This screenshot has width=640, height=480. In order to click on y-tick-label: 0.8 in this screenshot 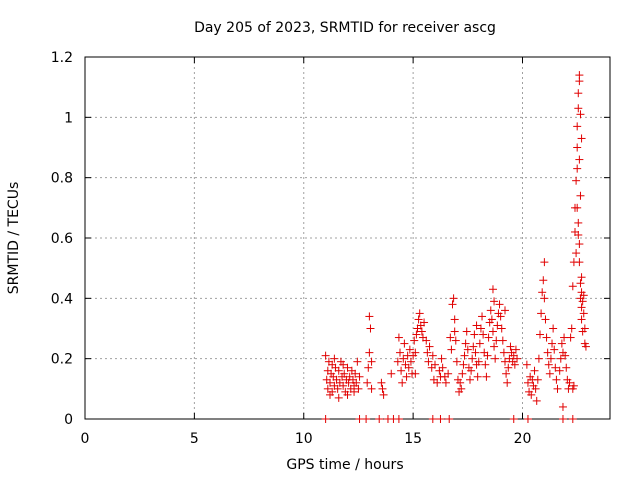, I will do `click(62, 179)`.